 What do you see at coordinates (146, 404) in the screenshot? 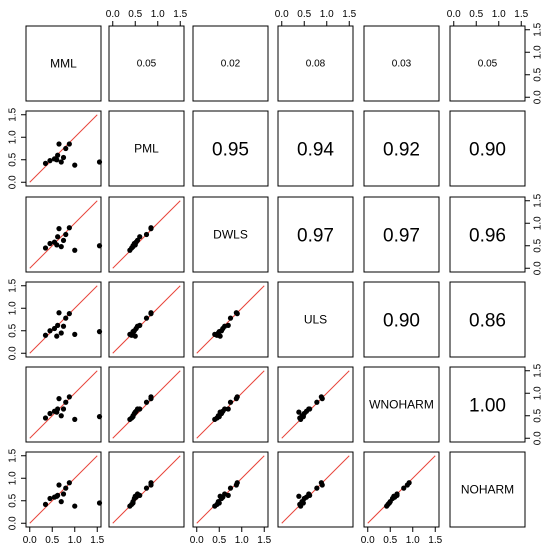
I see `panel-wnoharm-pml` at bounding box center [146, 404].